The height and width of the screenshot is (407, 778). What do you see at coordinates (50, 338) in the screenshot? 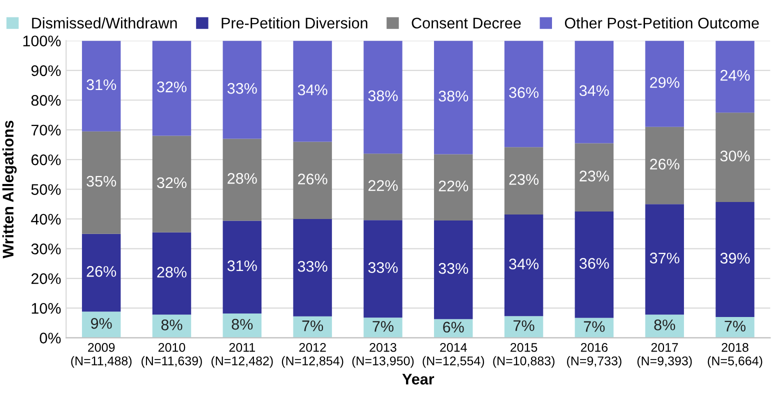
I see `y-tick-label: 0%` at bounding box center [50, 338].